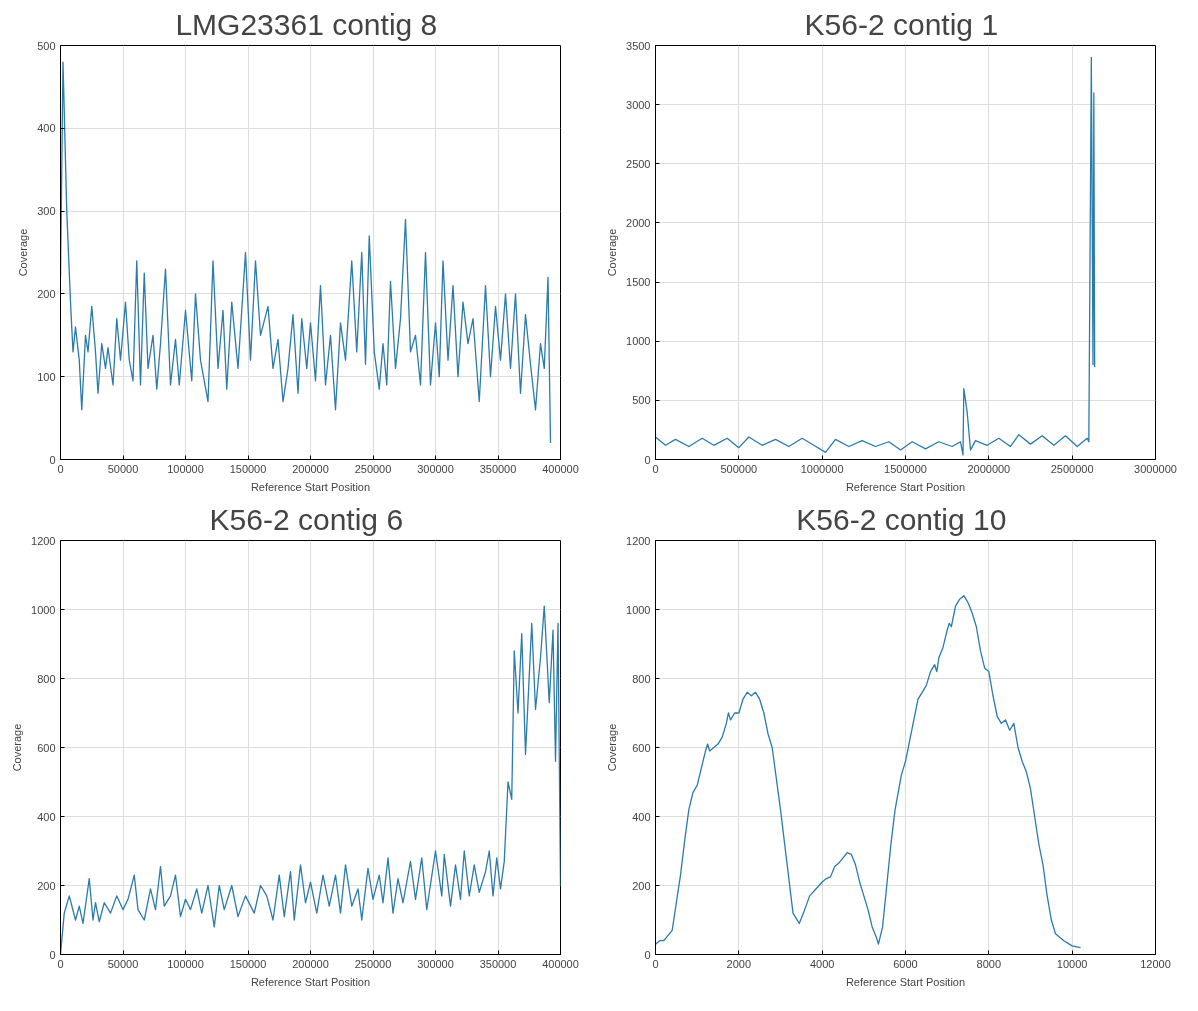 Image resolution: width=1198 pixels, height=1011 pixels. Describe the element at coordinates (638, 45) in the screenshot. I see `y-tick-label: 3500` at that location.